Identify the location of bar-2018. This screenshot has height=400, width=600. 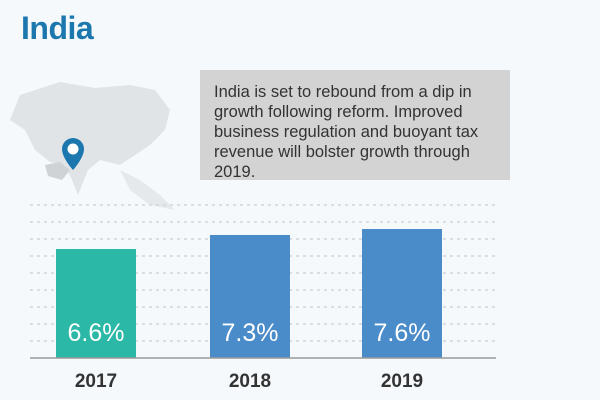
(250, 296).